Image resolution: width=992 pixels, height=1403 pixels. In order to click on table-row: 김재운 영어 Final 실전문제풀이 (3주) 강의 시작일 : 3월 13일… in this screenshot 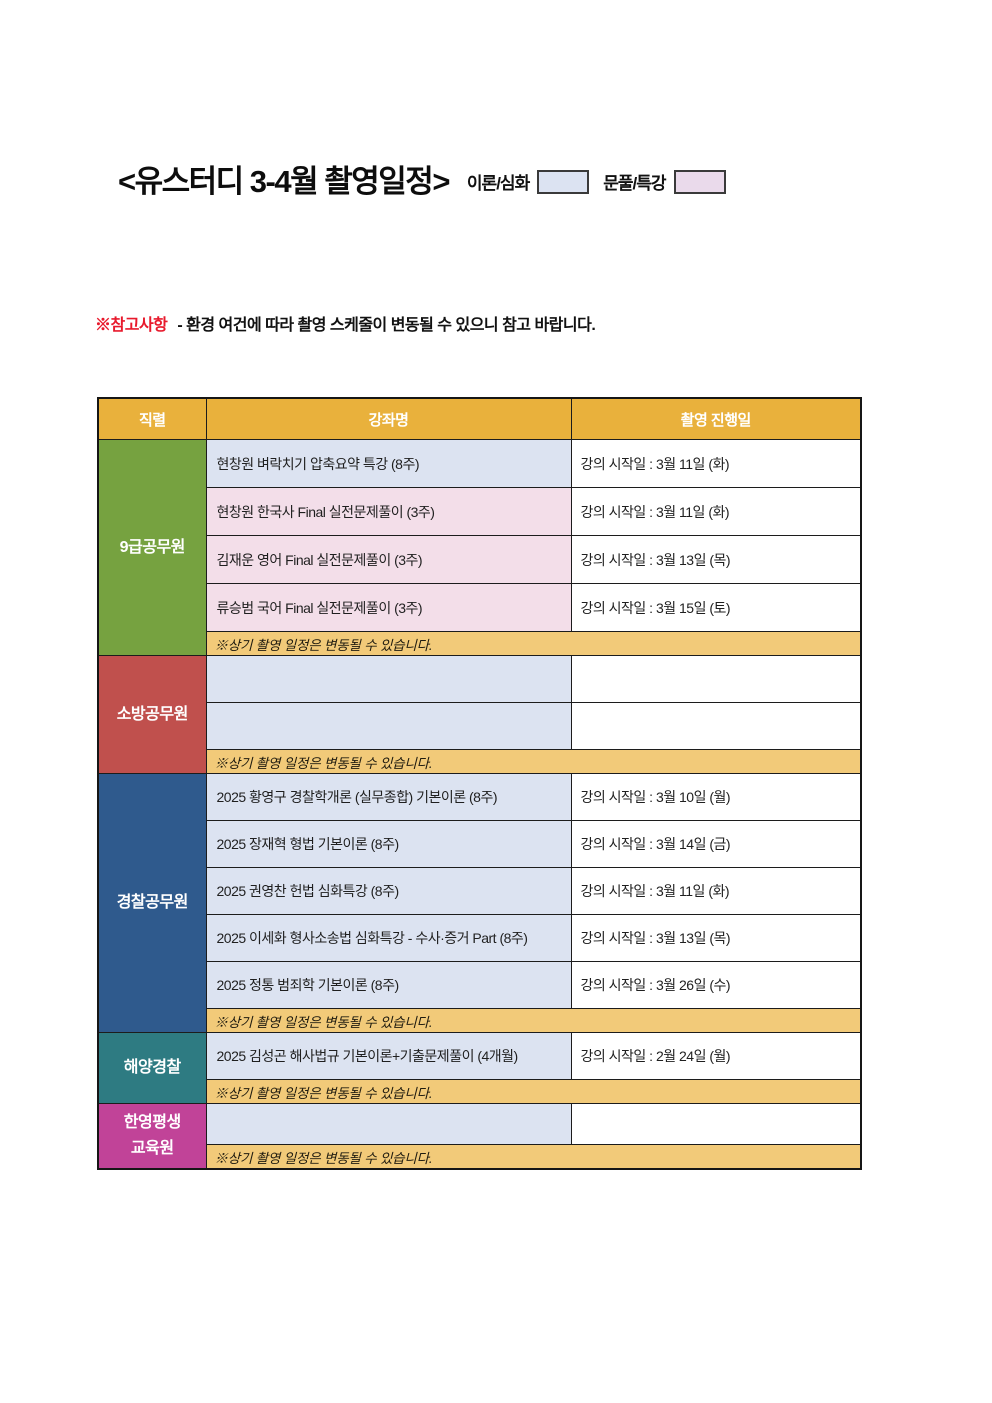, I will do `click(480, 559)`.